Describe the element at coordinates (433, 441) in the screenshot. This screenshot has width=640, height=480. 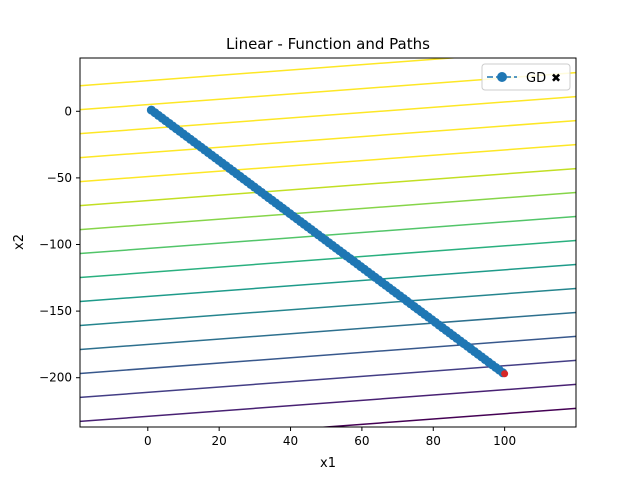
I see `x-tick-label: 80` at that location.